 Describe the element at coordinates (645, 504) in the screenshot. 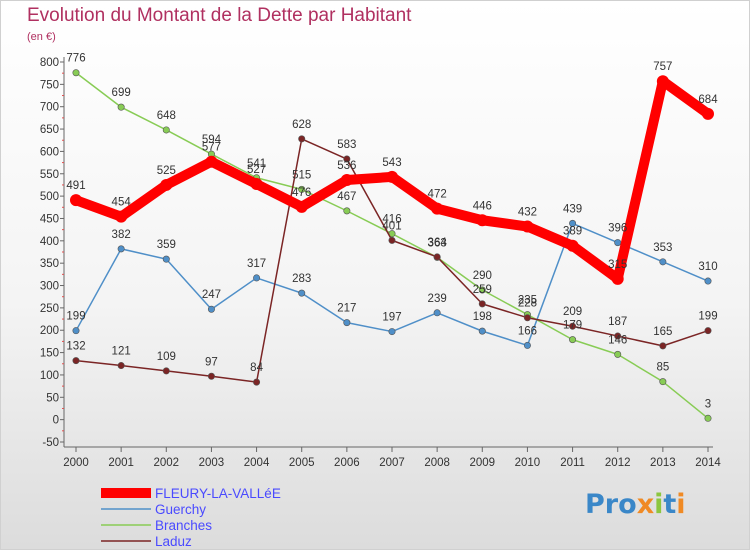

I see `logo-letter: x` at that location.